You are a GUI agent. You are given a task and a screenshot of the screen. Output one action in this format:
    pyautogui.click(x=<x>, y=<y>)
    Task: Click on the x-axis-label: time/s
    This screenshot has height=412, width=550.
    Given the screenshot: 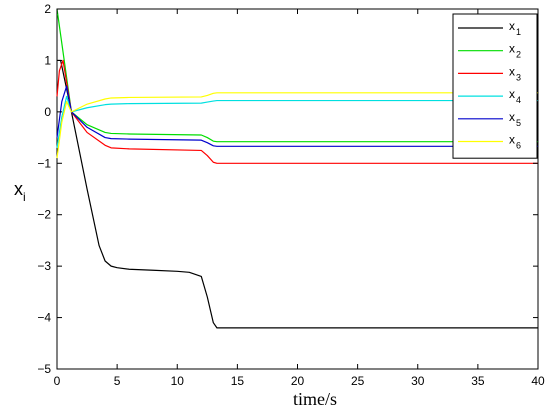 What is the action you would take?
    pyautogui.click(x=315, y=399)
    